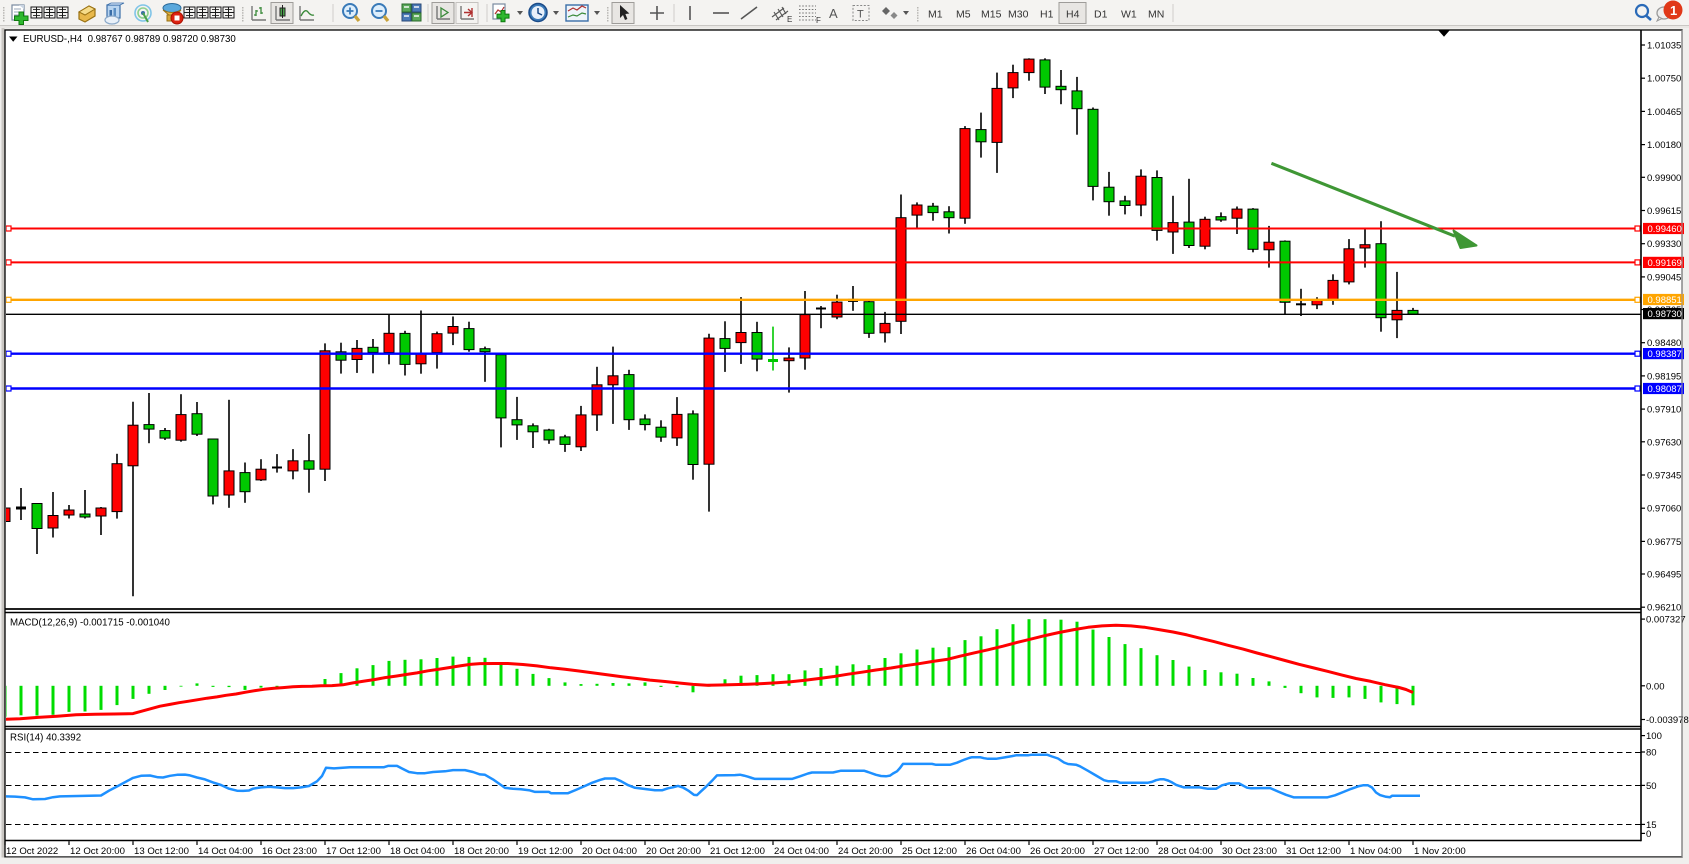  Describe the element at coordinates (1667, 720) in the screenshot. I see `svg-text: -0.003978` at that location.